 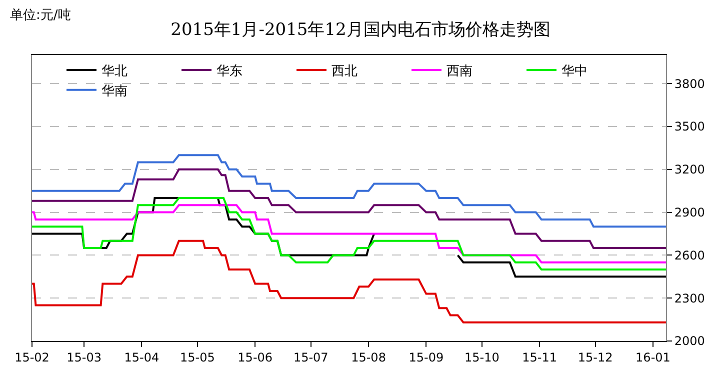 What do you see at coordinates (84, 357) in the screenshot?
I see `x-tick-label: 15-03` at bounding box center [84, 357].